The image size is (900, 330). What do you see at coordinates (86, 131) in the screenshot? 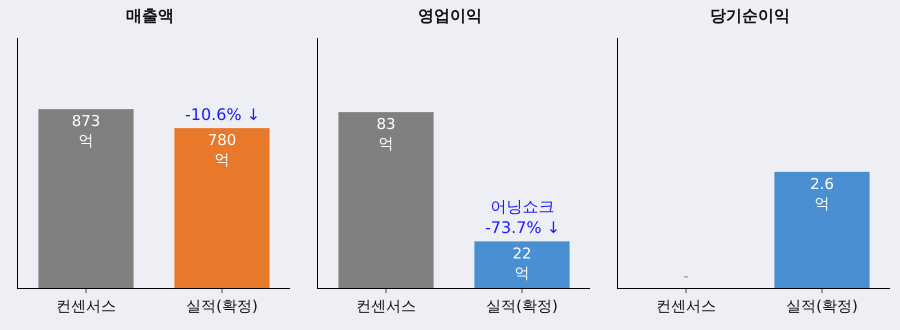
I see `data-label: 873 억` at bounding box center [86, 131].